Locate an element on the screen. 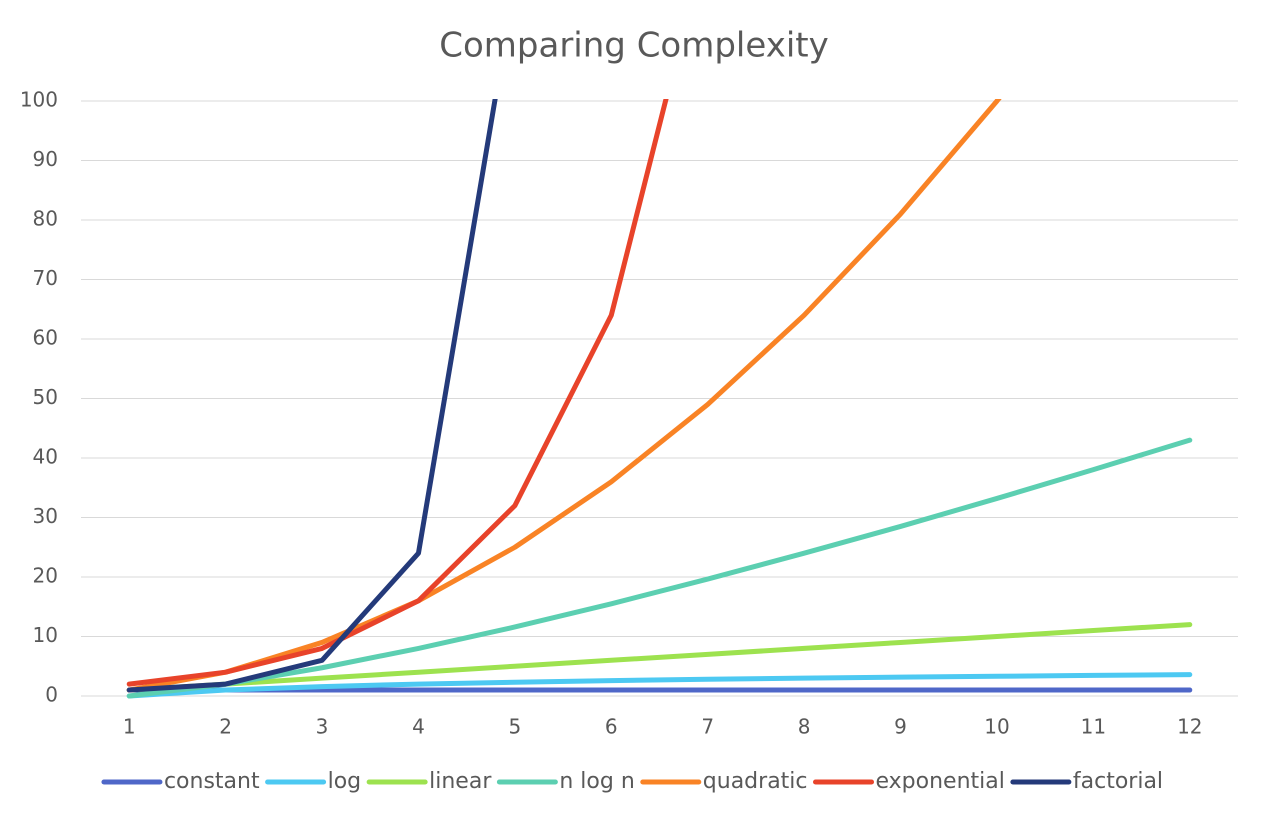  y-tick-label: 60 is located at coordinates (45, 338).